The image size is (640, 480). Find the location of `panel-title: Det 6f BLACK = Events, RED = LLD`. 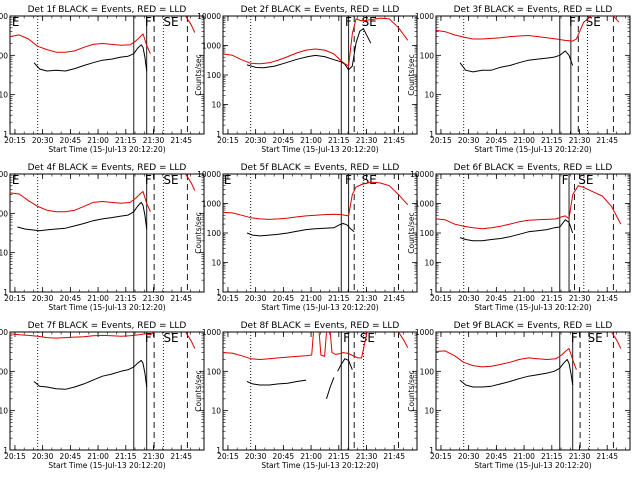

panel-title: Det 6f BLACK = Events, RED = LLD is located at coordinates (533, 168).